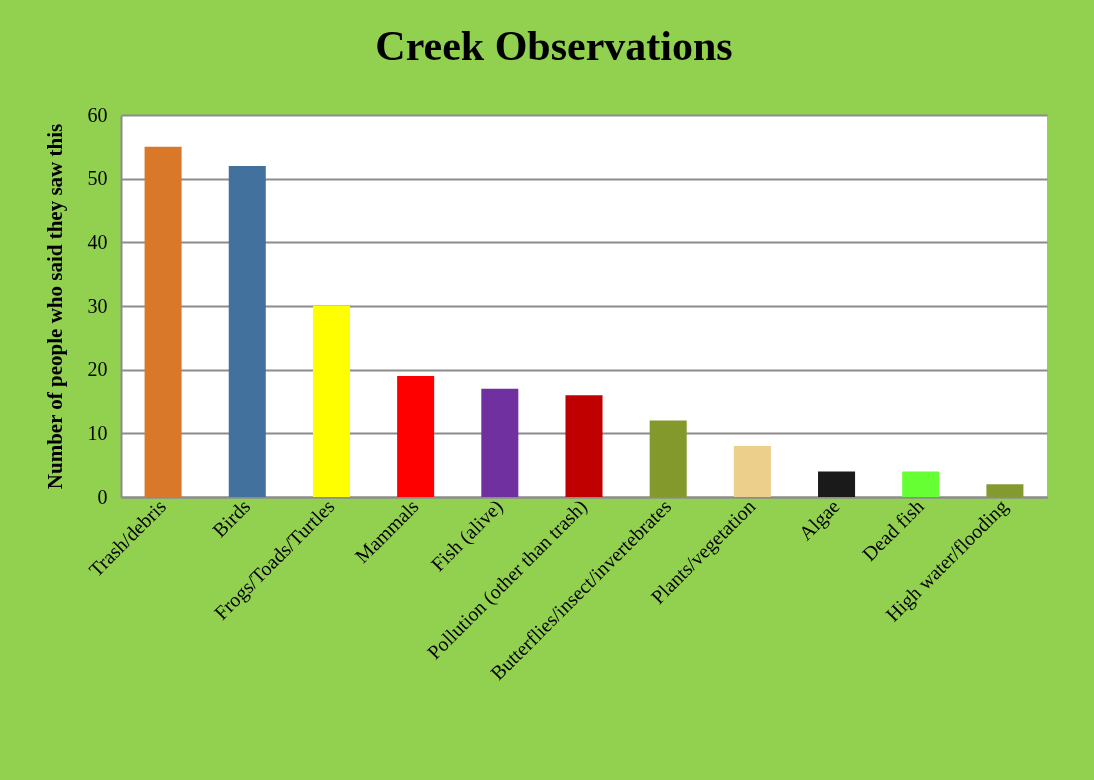  What do you see at coordinates (97, 305) in the screenshot?
I see `y-tick-label: 30` at bounding box center [97, 305].